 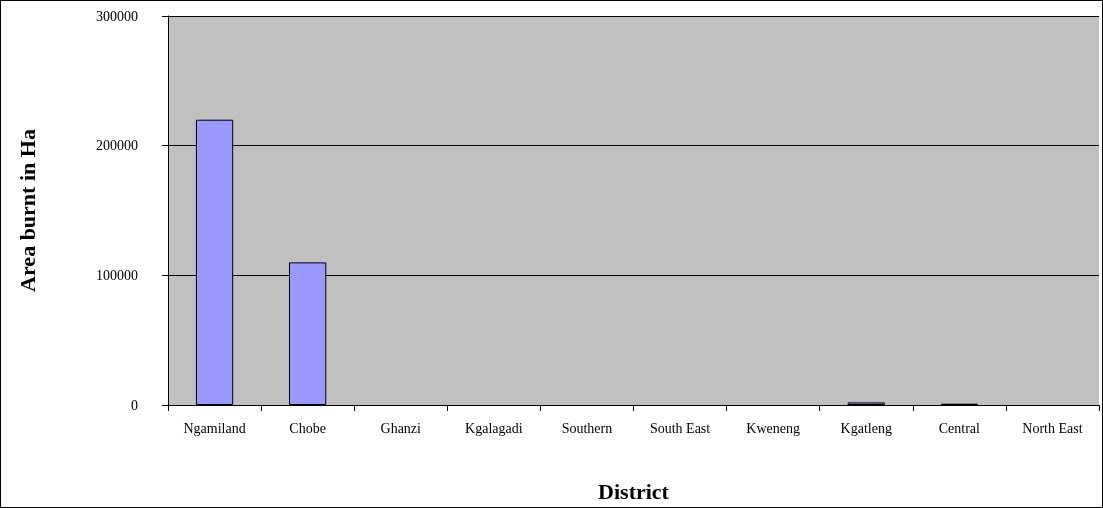 I want to click on x-tick-label: Chobe, so click(x=307, y=428).